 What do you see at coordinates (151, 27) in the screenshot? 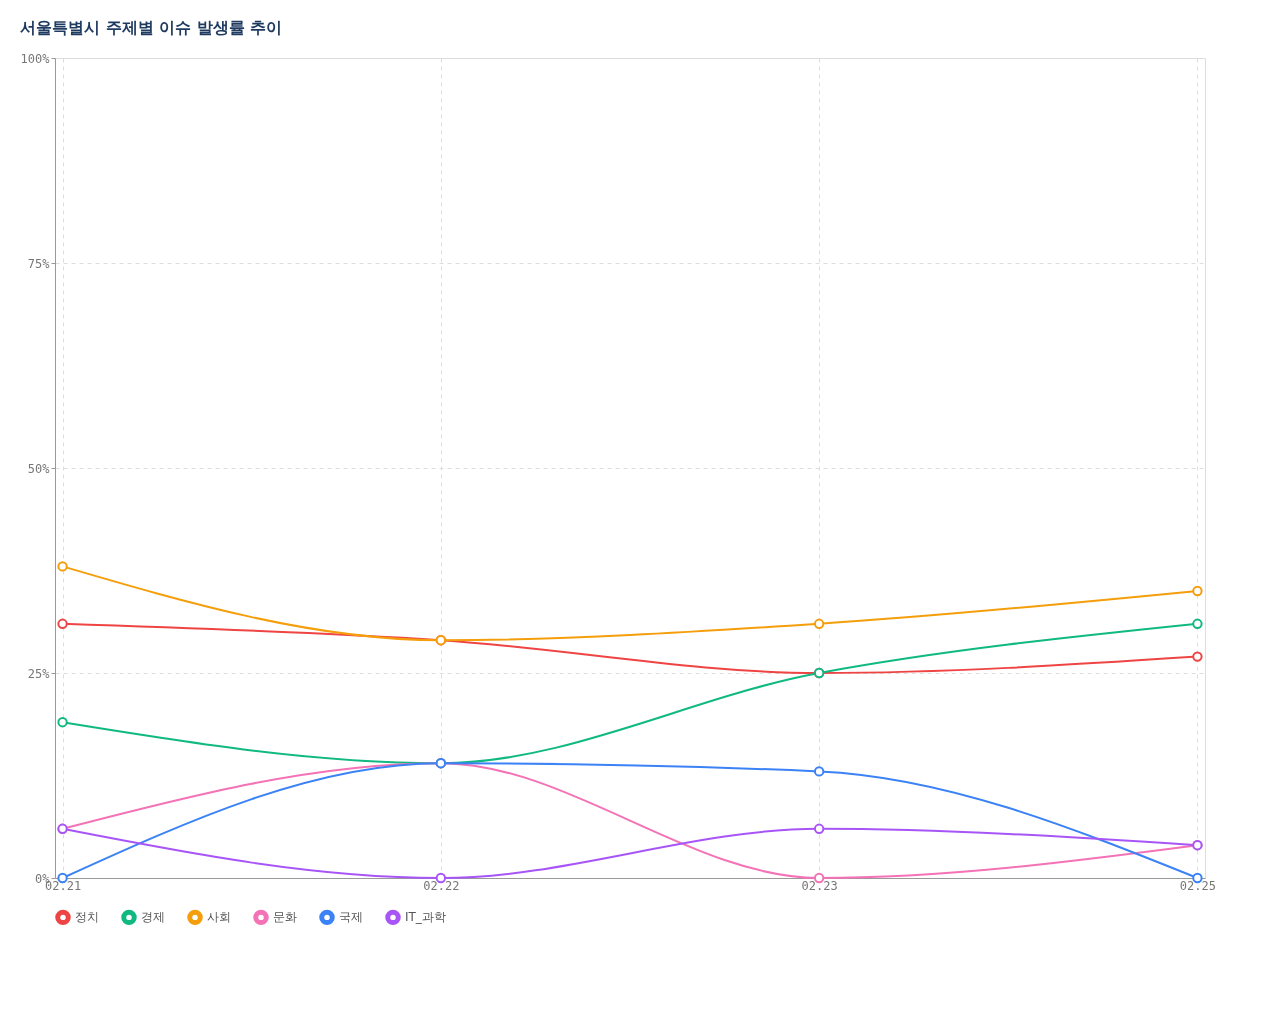
I see `chart-title: 서울특별시 주제별 이슈 발생률 추이` at bounding box center [151, 27].